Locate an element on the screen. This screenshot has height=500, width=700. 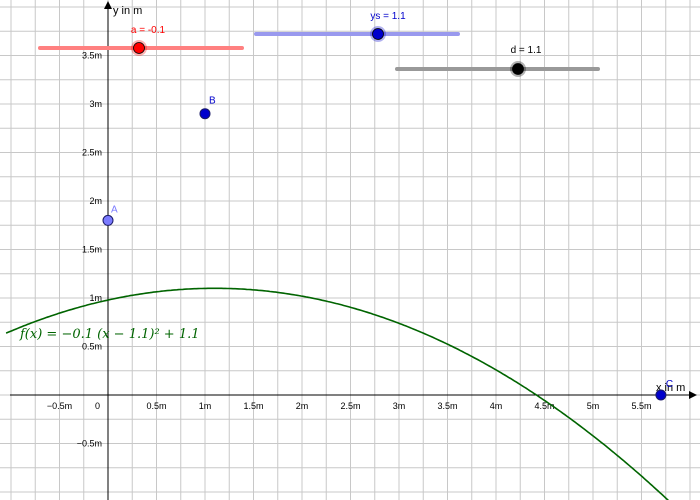
y-tick-label: −0.5m is located at coordinates (89, 444).